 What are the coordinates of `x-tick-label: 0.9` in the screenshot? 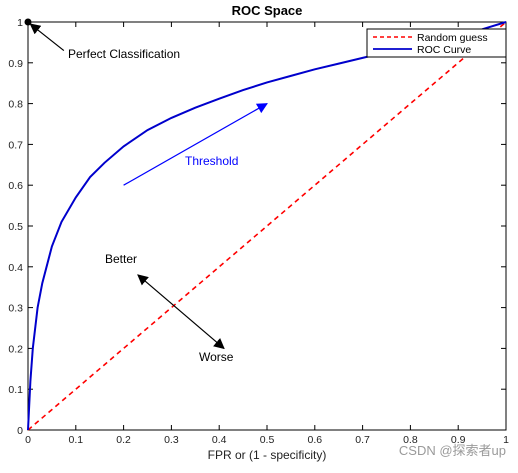 It's located at (458, 440).